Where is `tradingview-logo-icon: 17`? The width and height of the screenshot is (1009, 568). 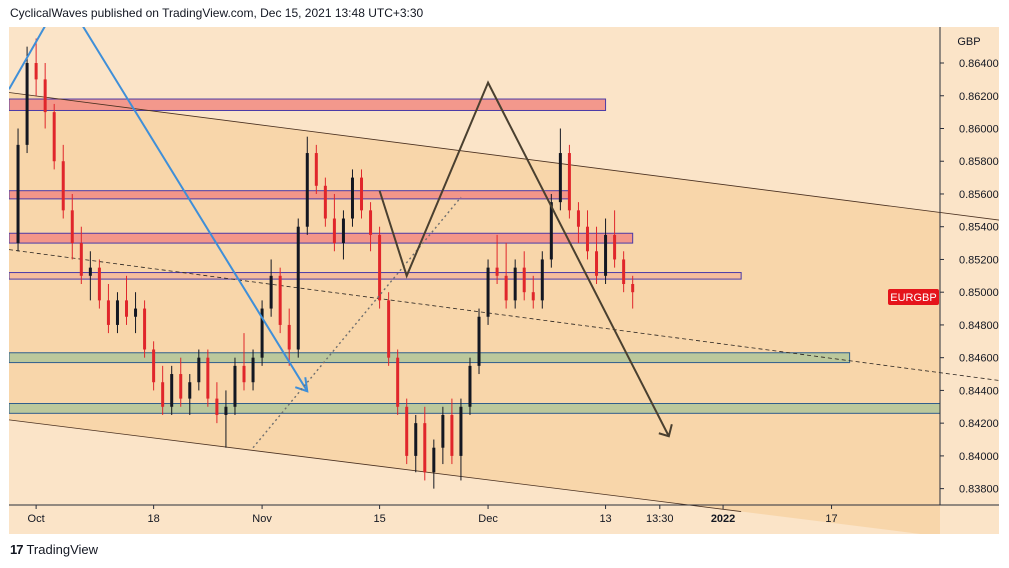
tradingview-logo-icon: 17 is located at coordinates (17, 549).